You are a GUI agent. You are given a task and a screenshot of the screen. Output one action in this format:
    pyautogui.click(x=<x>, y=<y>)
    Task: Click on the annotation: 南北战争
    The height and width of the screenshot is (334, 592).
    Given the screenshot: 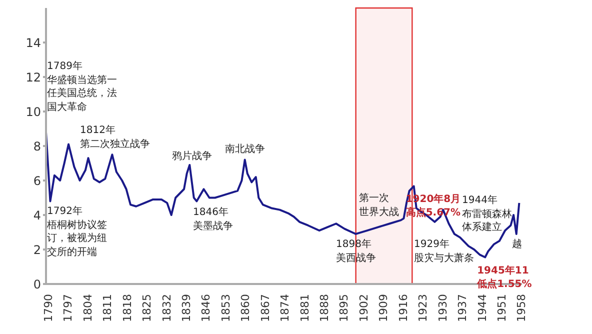 What is the action you would take?
    pyautogui.click(x=245, y=149)
    